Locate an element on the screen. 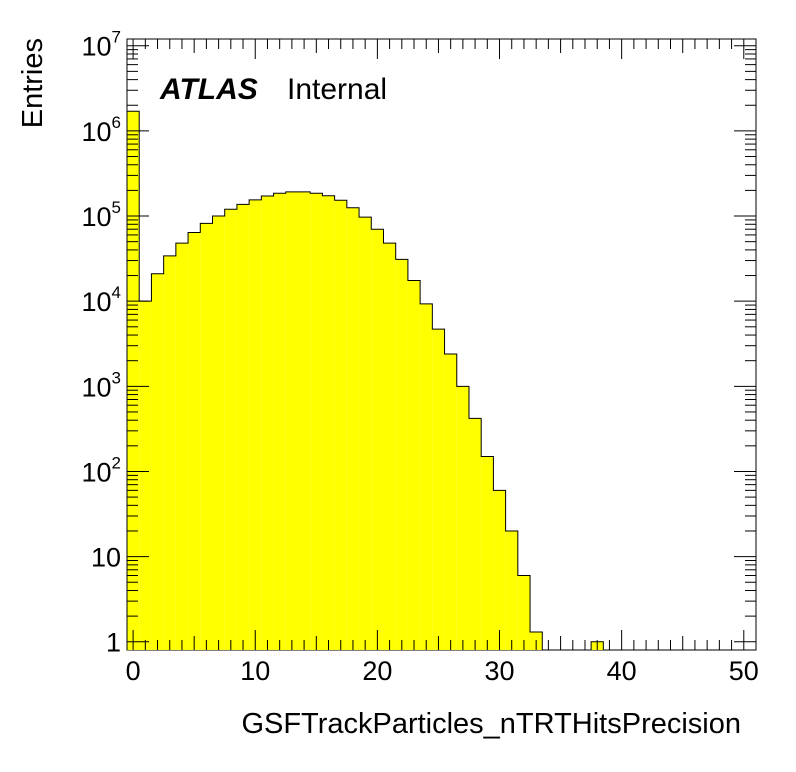  y-tick-label: 10³ is located at coordinates (101, 385).